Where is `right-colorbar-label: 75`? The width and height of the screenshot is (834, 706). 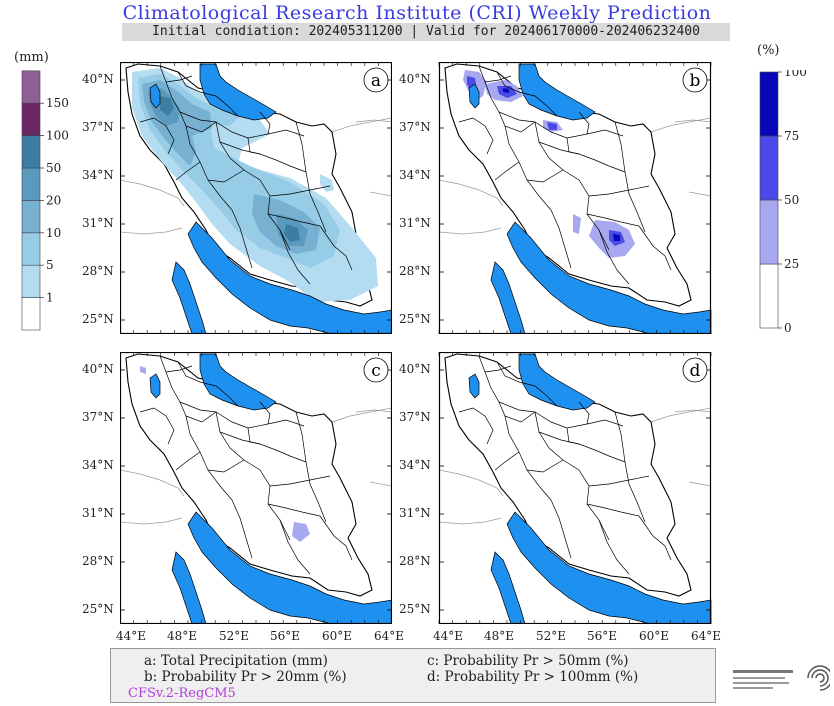
right-colorbar-label: 75 is located at coordinates (791, 136).